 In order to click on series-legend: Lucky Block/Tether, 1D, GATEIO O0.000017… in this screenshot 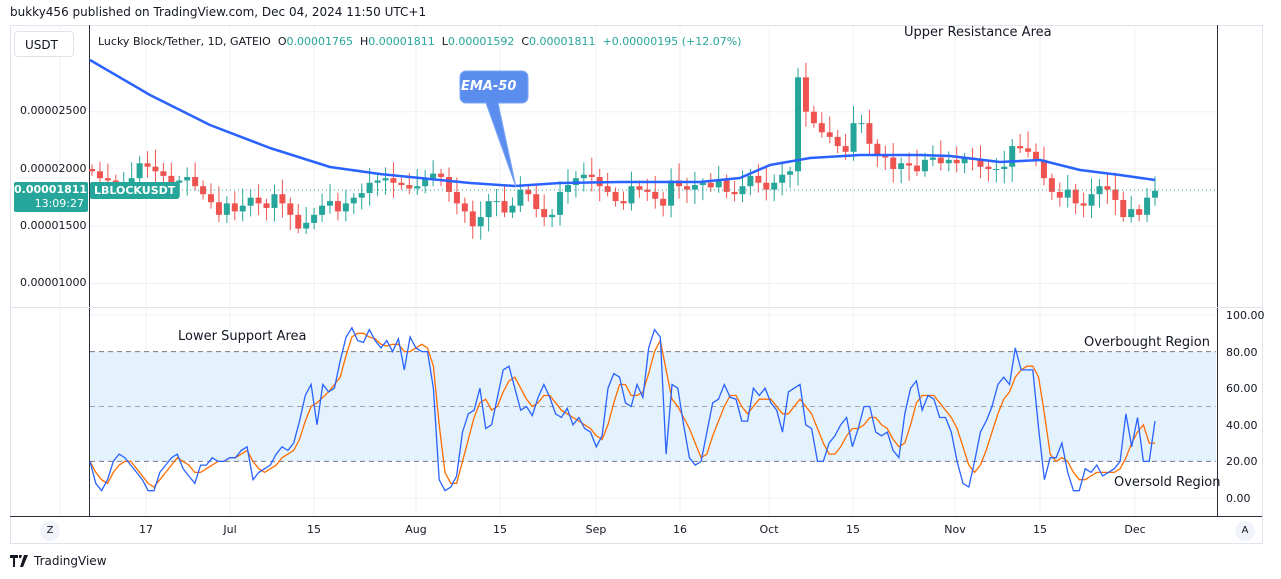, I will do `click(420, 41)`.